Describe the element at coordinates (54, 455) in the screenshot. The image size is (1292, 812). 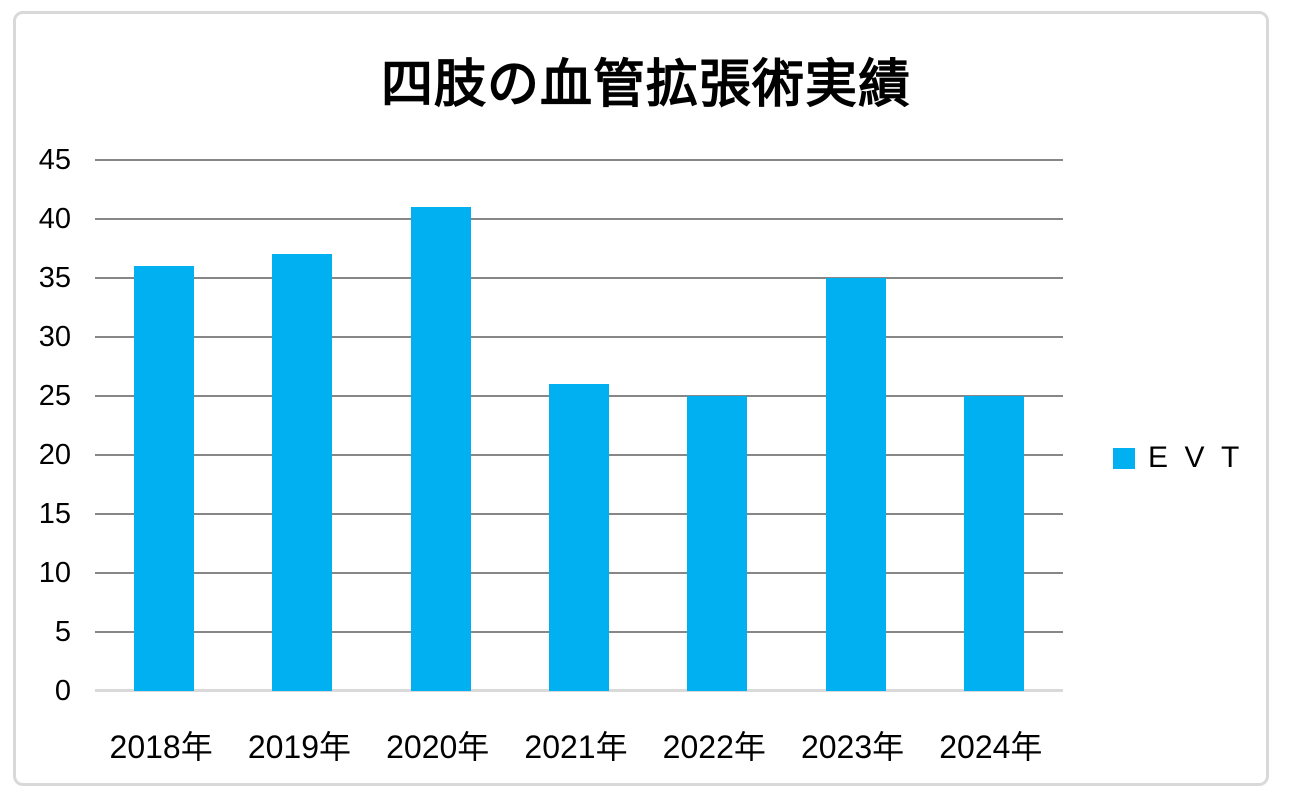
I see `y-tick-label-20: 20` at that location.